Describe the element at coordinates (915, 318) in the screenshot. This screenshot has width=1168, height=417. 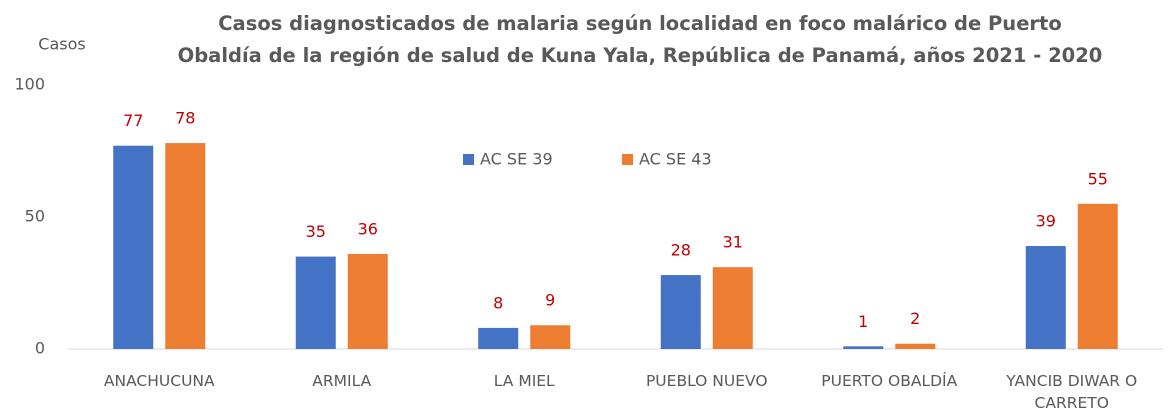
I see `value-label: 2` at that location.